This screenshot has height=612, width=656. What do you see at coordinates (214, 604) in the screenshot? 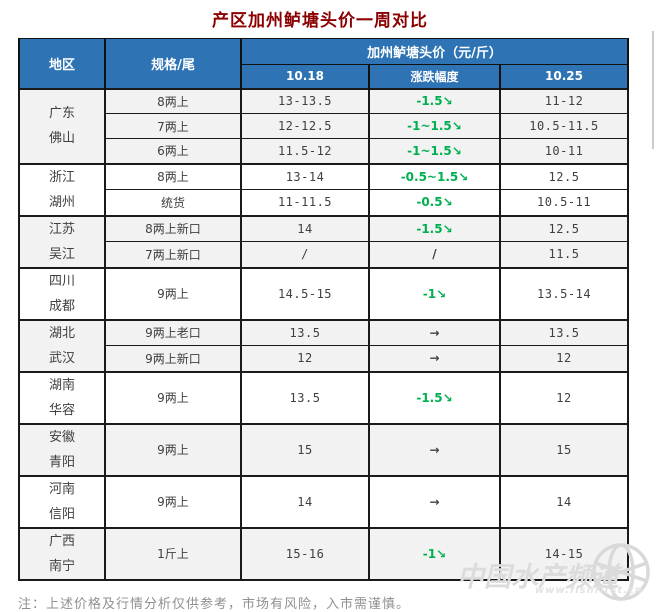
I see `disclaimer-note: 注：上述价格及行情分析仅供参考，市场有风险，入市需谨慎。` at bounding box center [214, 604].